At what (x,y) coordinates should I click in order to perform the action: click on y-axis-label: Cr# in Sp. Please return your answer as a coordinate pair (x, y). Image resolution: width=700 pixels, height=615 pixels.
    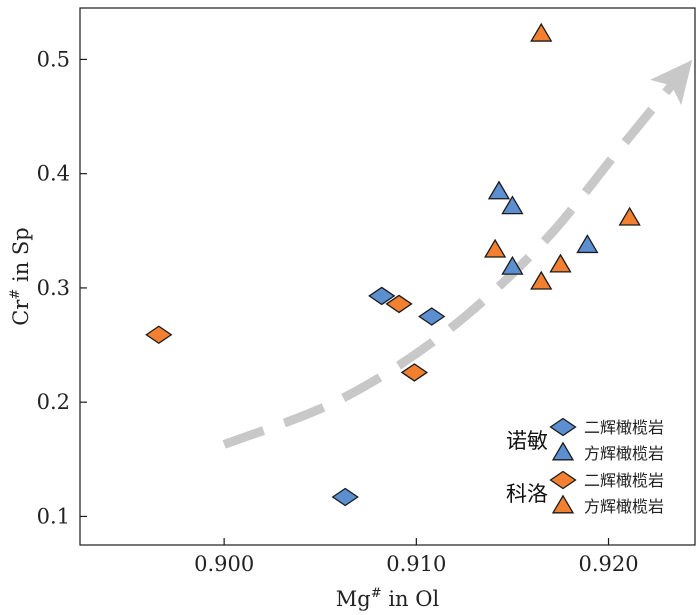
    Looking at the image, I should click on (20, 276).